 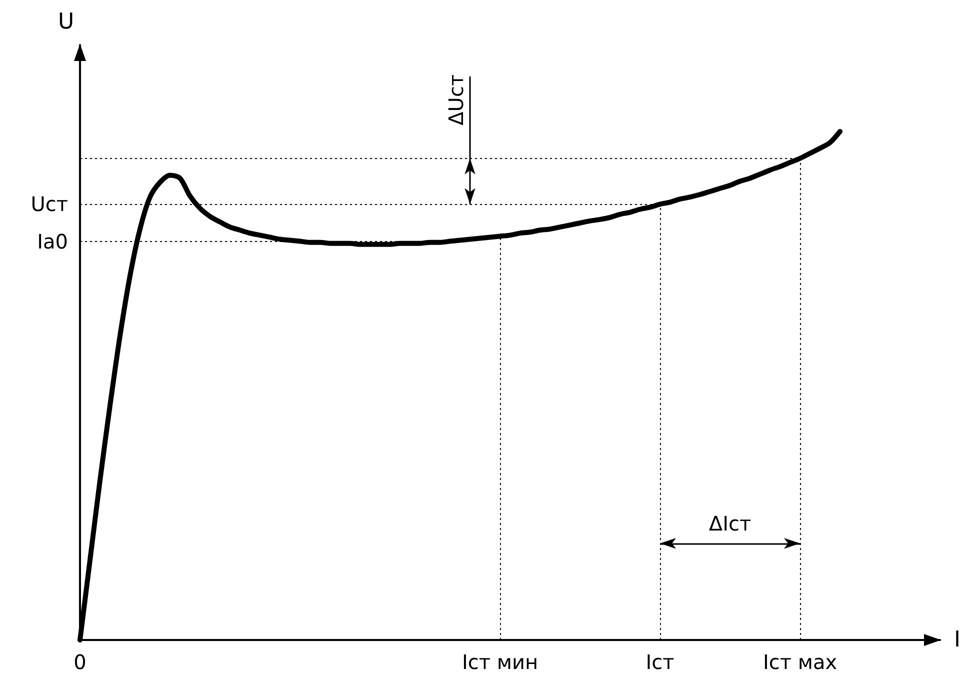 I want to click on x-tick-label: Iст мах, so click(x=800, y=662).